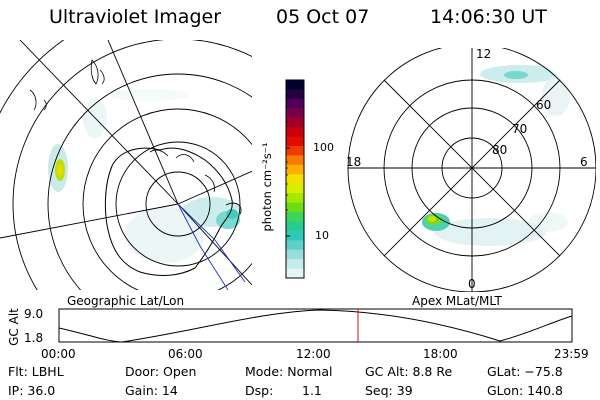 This screenshot has width=600, height=400. Describe the element at coordinates (409, 371) in the screenshot. I see `gc-alt-info: GC Alt: 8.8 Re` at that location.